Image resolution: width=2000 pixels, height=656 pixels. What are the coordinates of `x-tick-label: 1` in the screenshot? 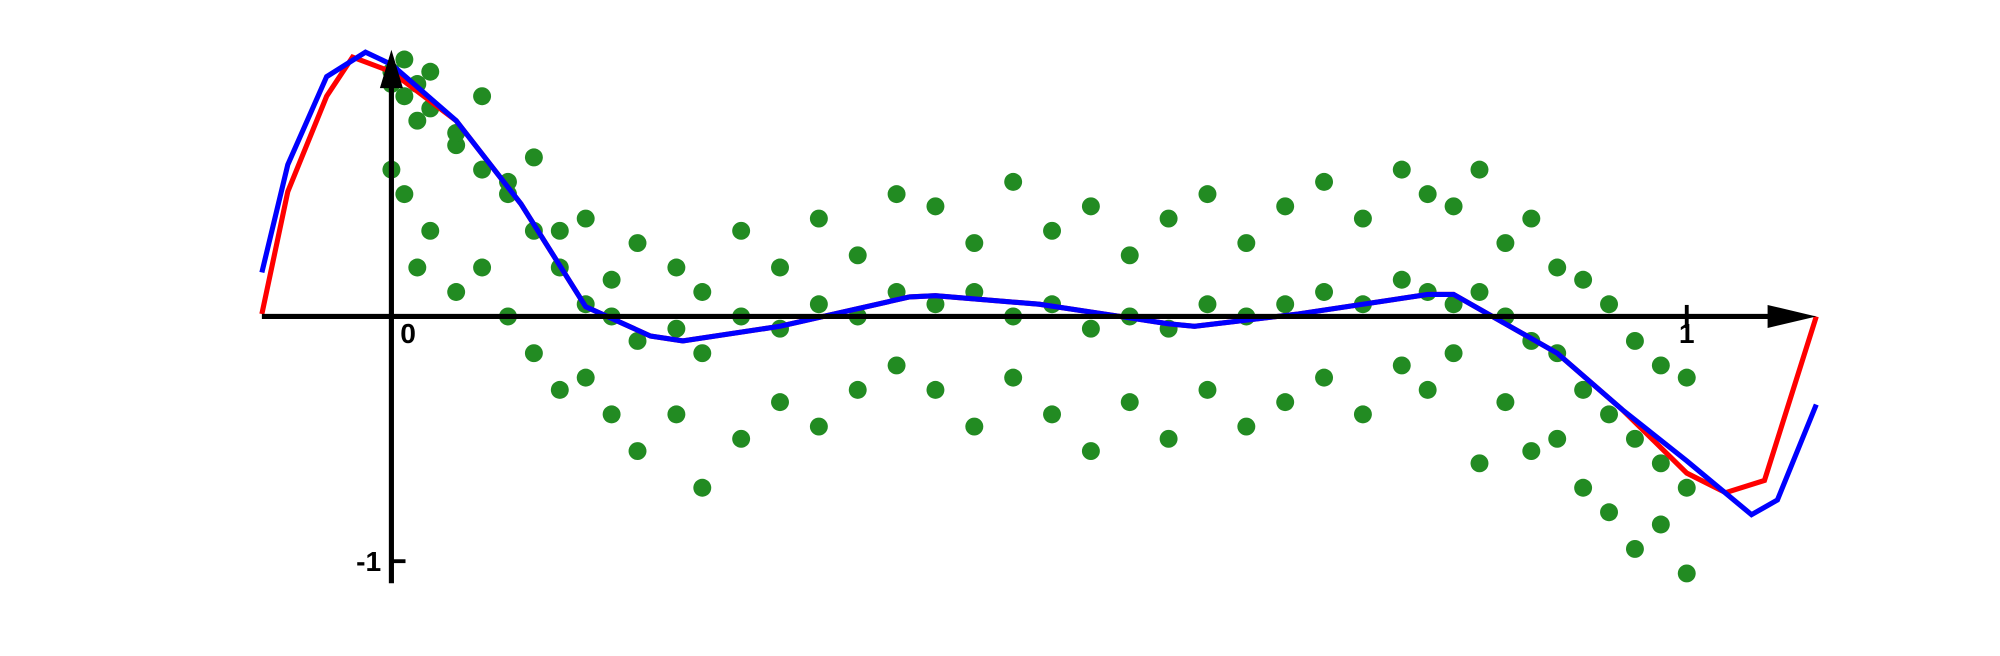 It's located at (1687, 333).